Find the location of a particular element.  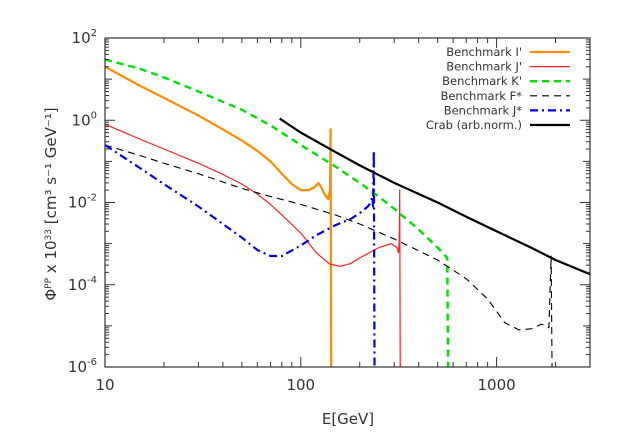

y-axis-label: ΦPP x 1033 [cm³ s⁻¹ GeV⁻¹] is located at coordinates (51, 203).